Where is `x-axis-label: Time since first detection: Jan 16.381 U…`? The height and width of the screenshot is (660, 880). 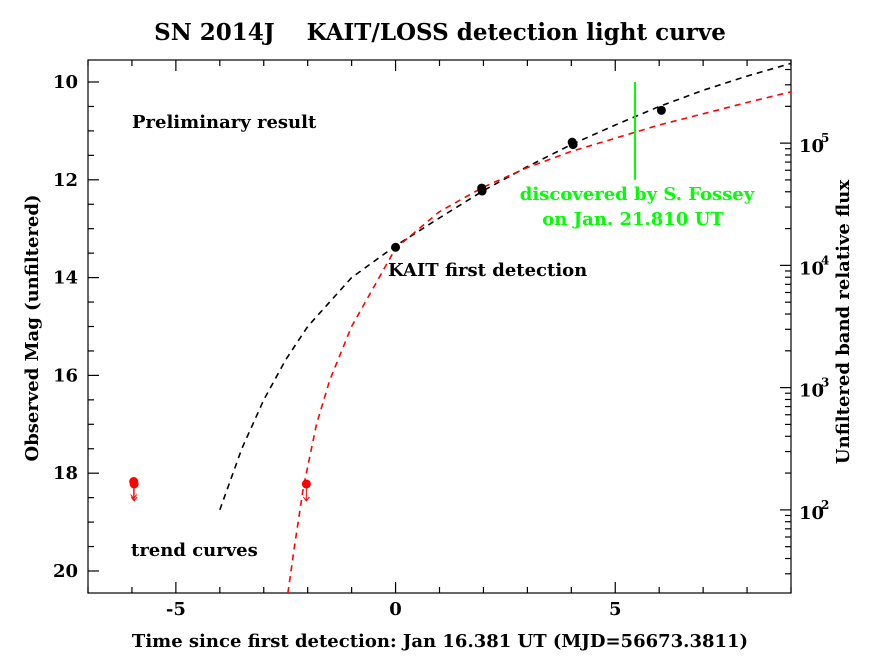 x-axis-label: Time since first detection: Jan 16.381 U… is located at coordinates (440, 641).